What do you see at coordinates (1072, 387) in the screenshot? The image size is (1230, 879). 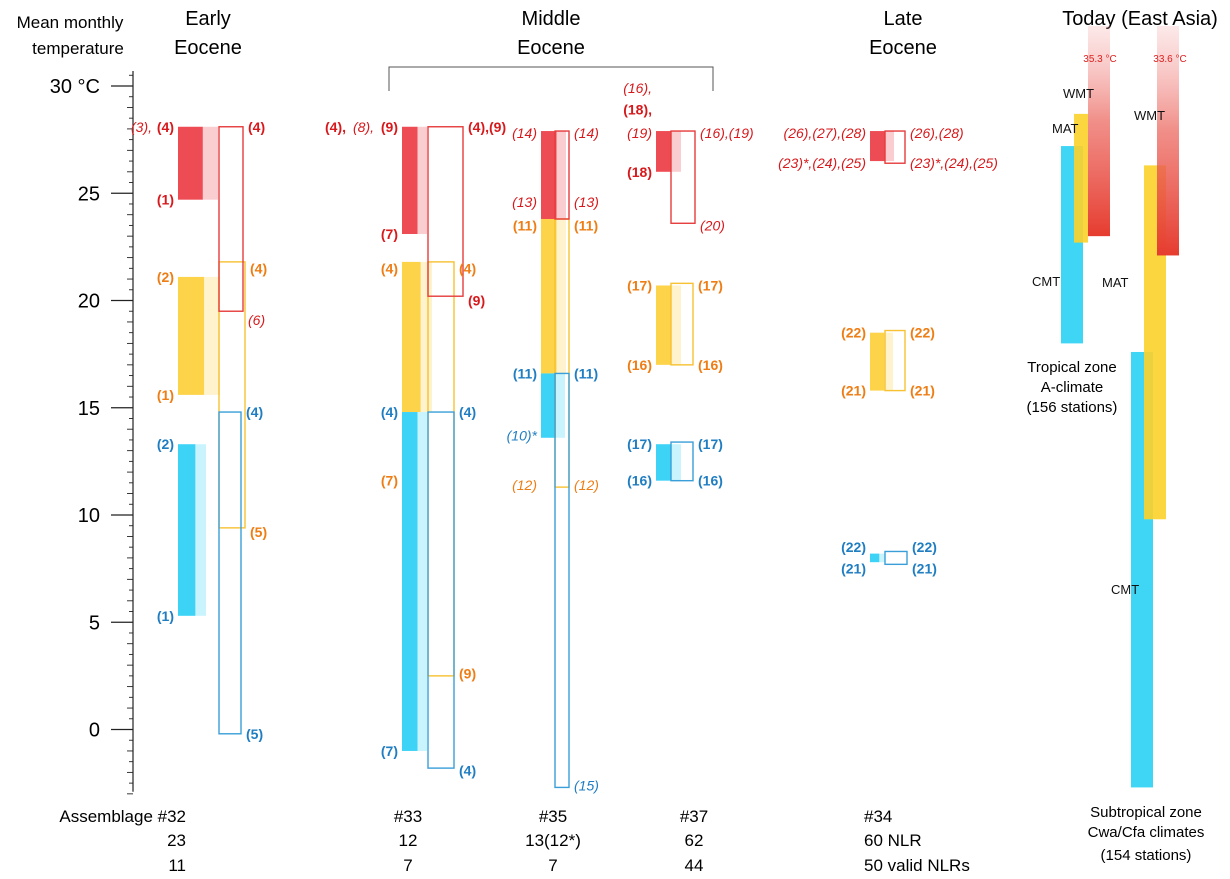 I see `tropical-climate-label: A-climate` at bounding box center [1072, 387].